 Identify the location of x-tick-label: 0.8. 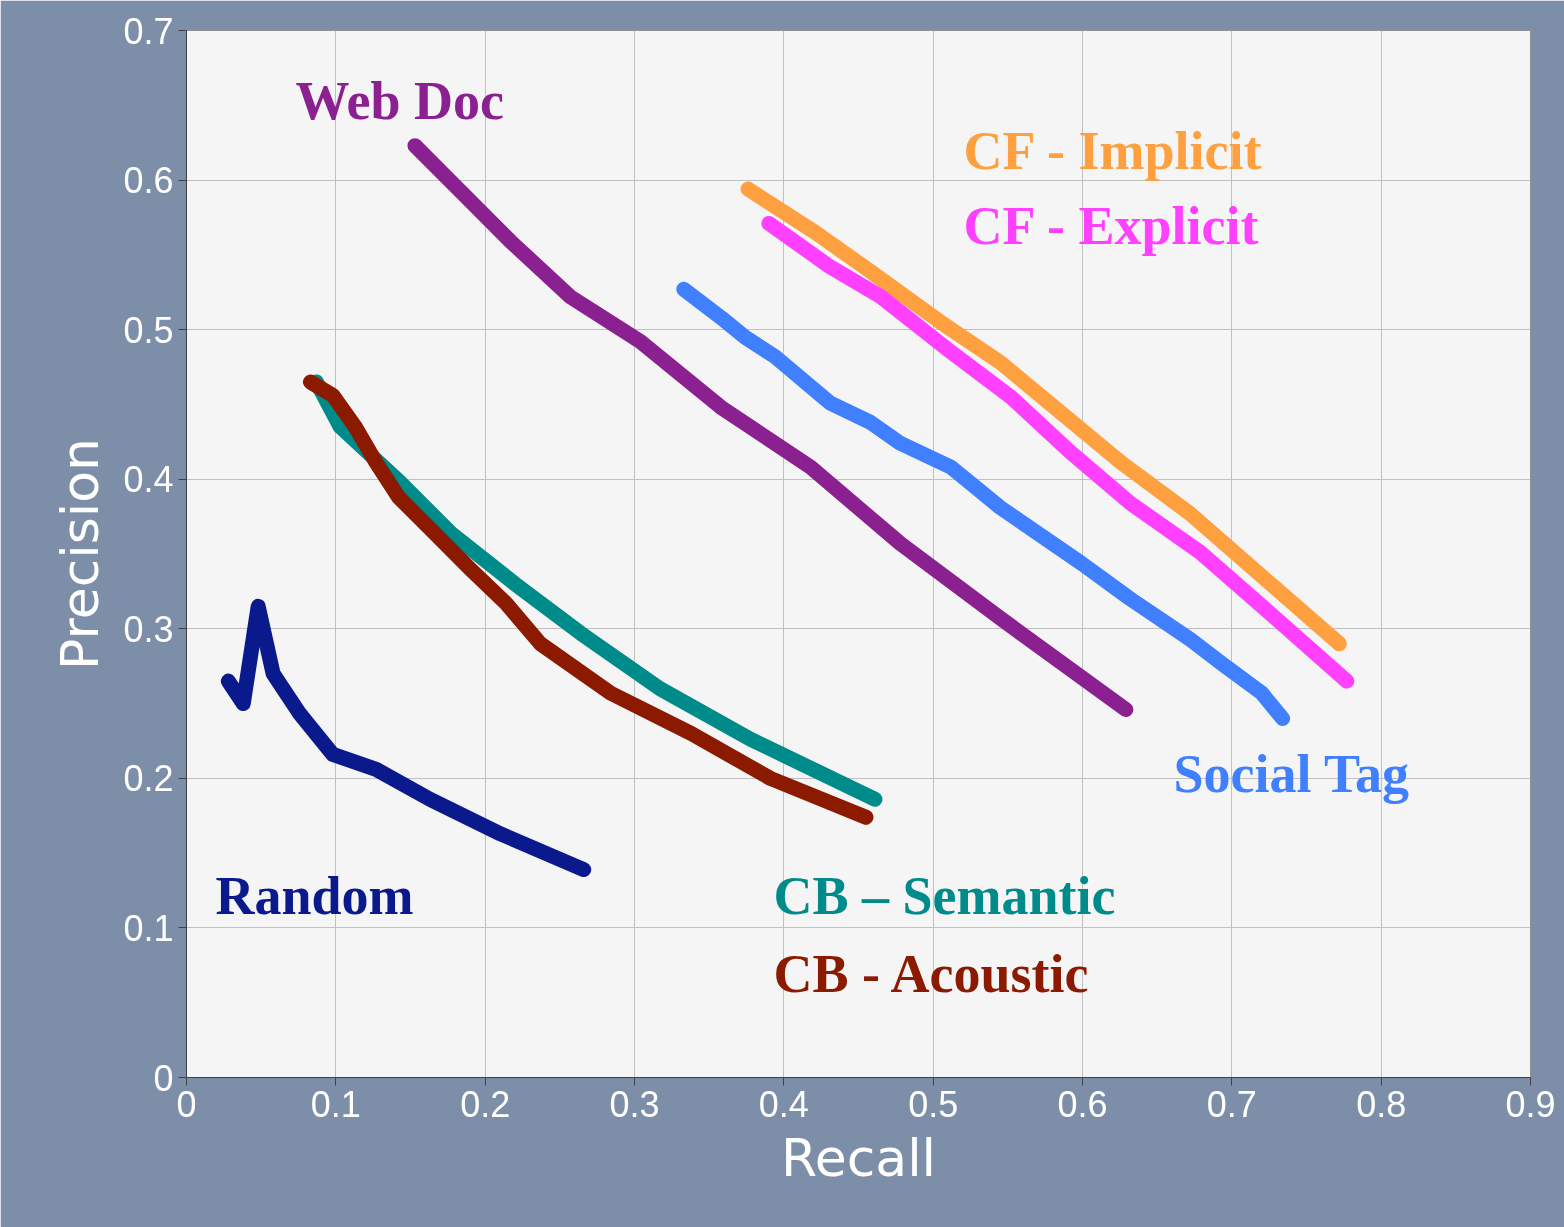
(1381, 1104).